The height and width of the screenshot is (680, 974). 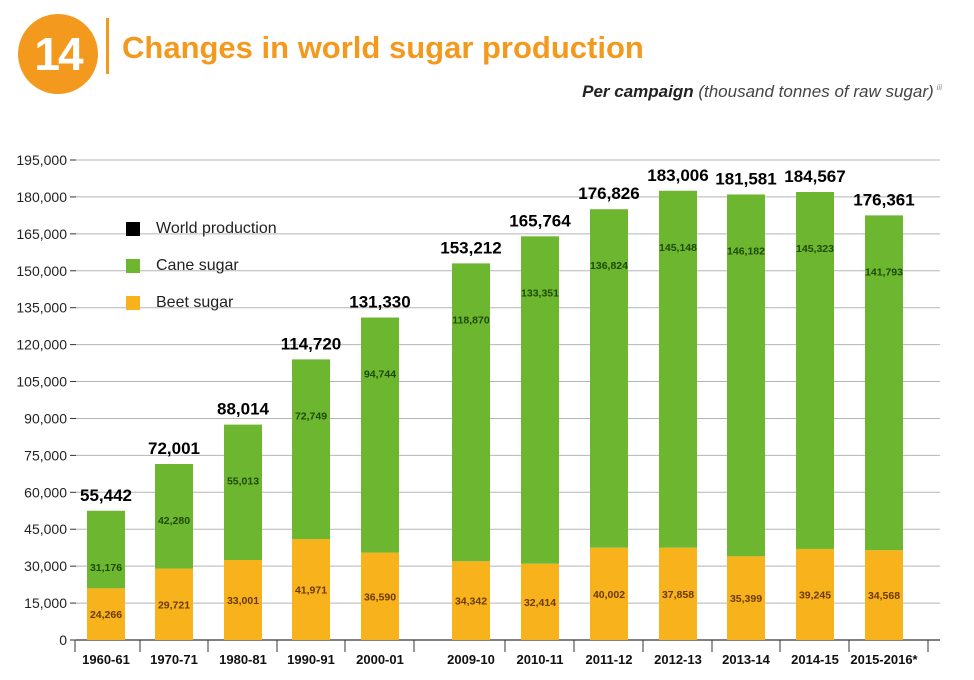 What do you see at coordinates (383, 47) in the screenshot?
I see `chart-title: Changes in world sugar production` at bounding box center [383, 47].